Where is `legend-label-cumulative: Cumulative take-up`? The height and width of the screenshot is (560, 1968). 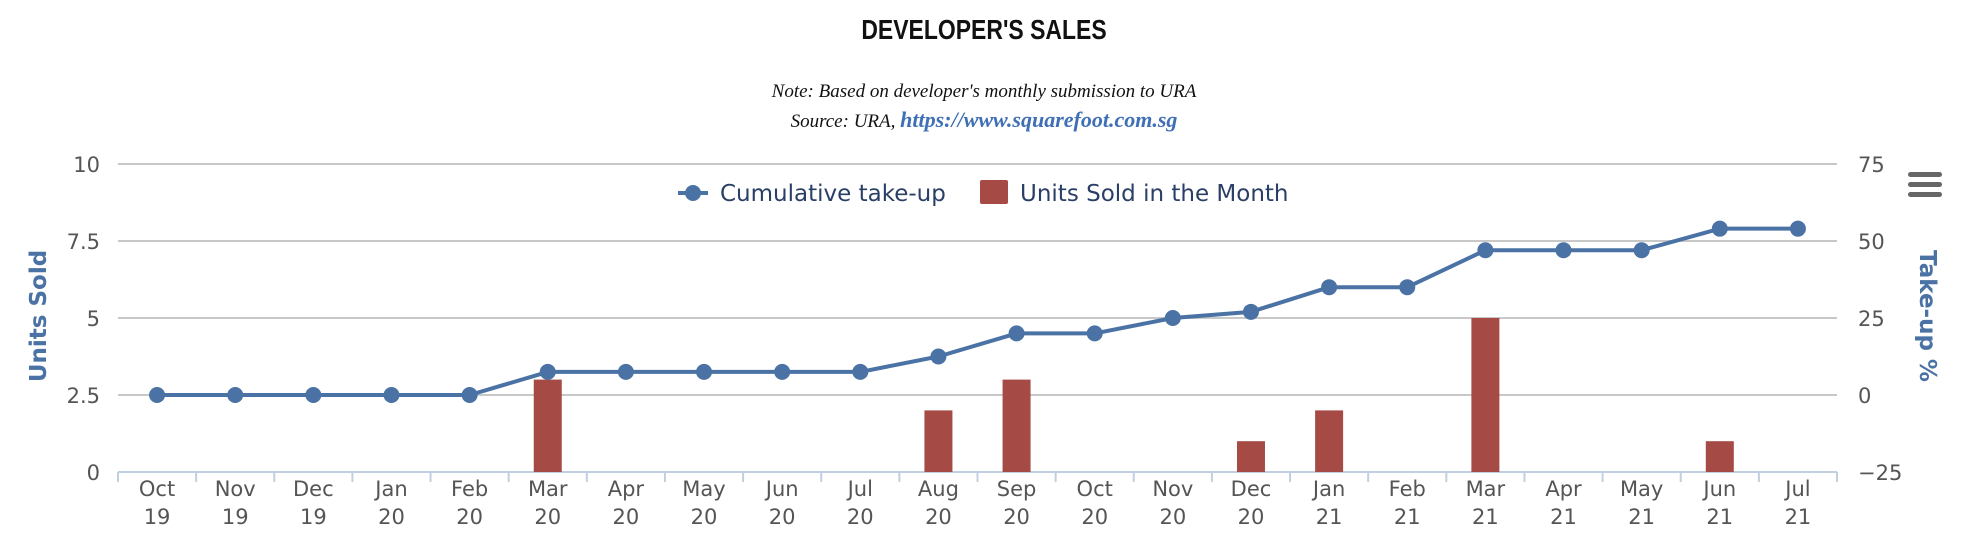 legend-label-cumulative: Cumulative take-up is located at coordinates (833, 194).